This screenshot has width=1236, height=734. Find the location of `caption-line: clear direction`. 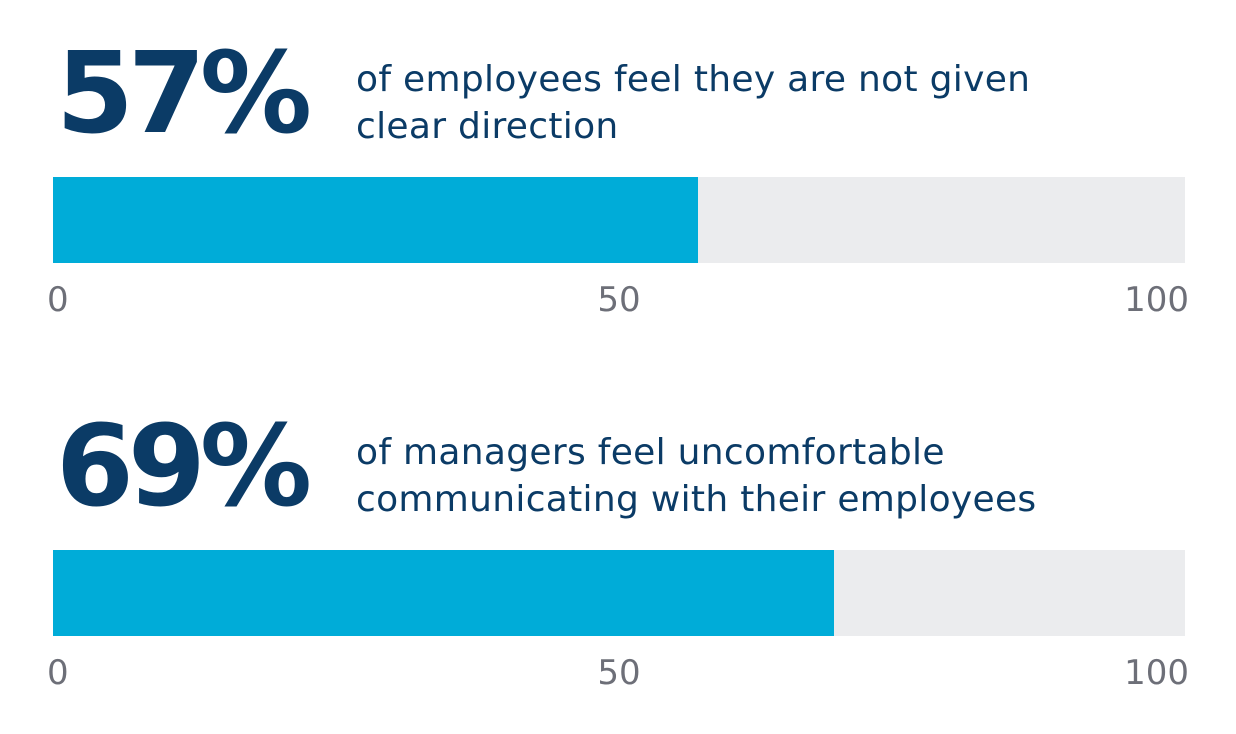

caption-line: clear direction is located at coordinates (487, 126).